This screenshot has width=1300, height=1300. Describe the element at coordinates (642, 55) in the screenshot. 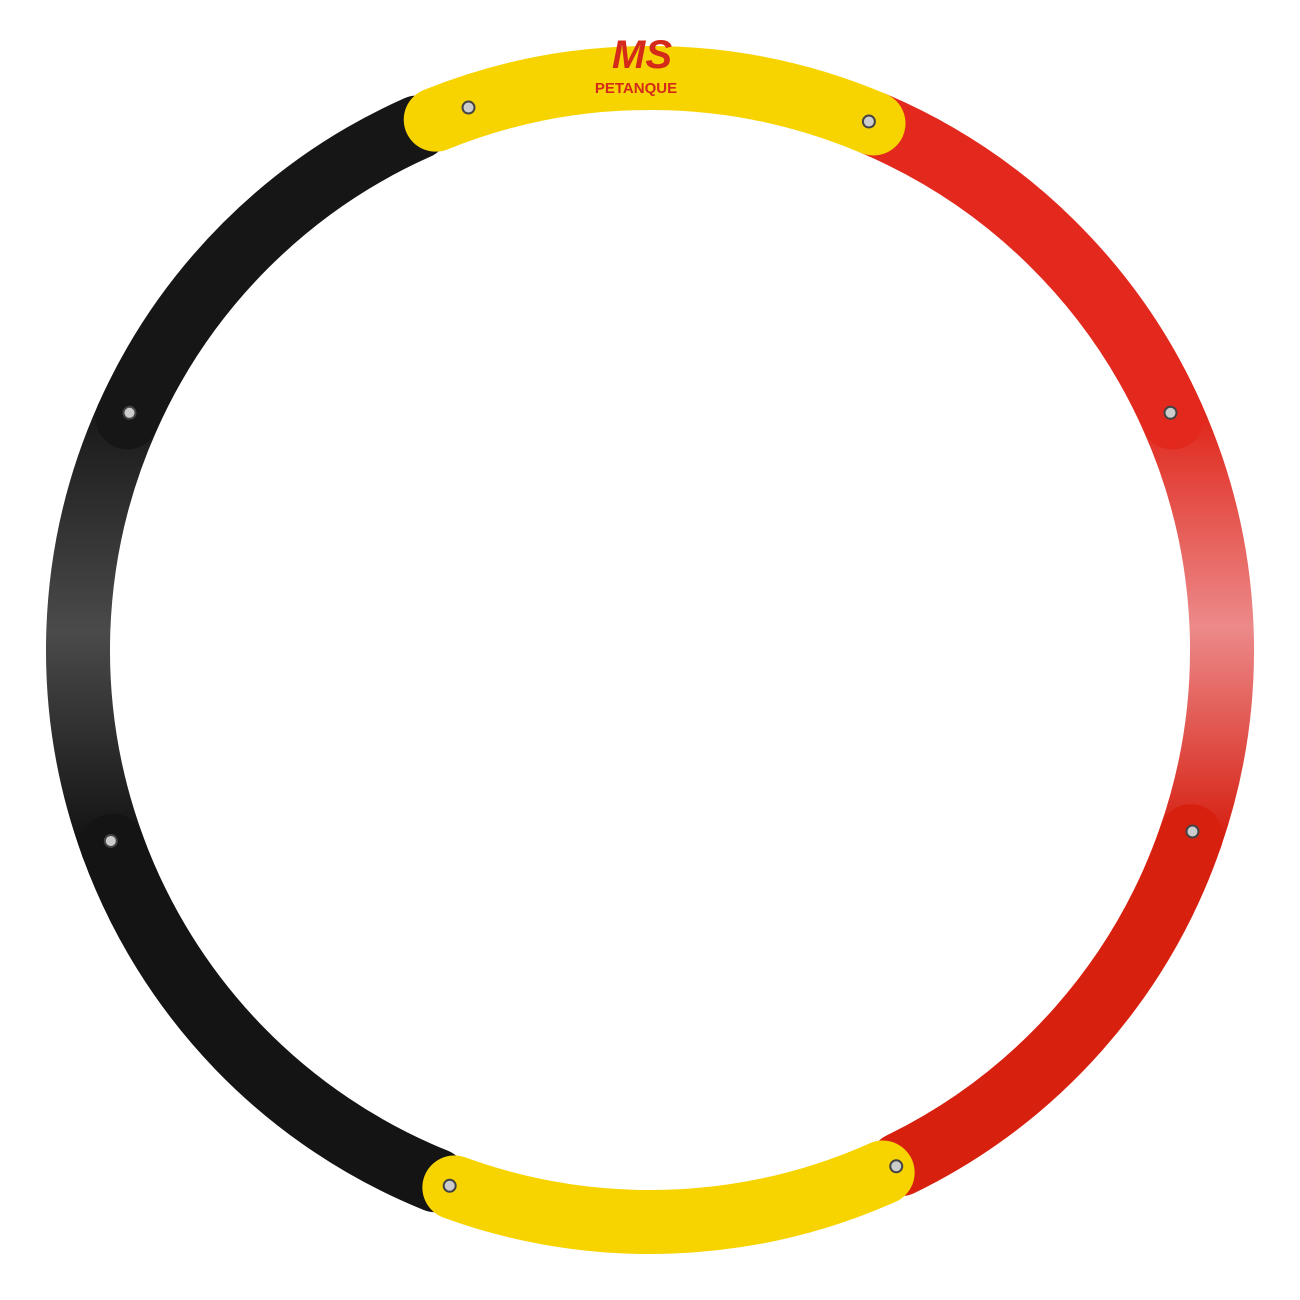

I see `logo-mark: MS` at that location.